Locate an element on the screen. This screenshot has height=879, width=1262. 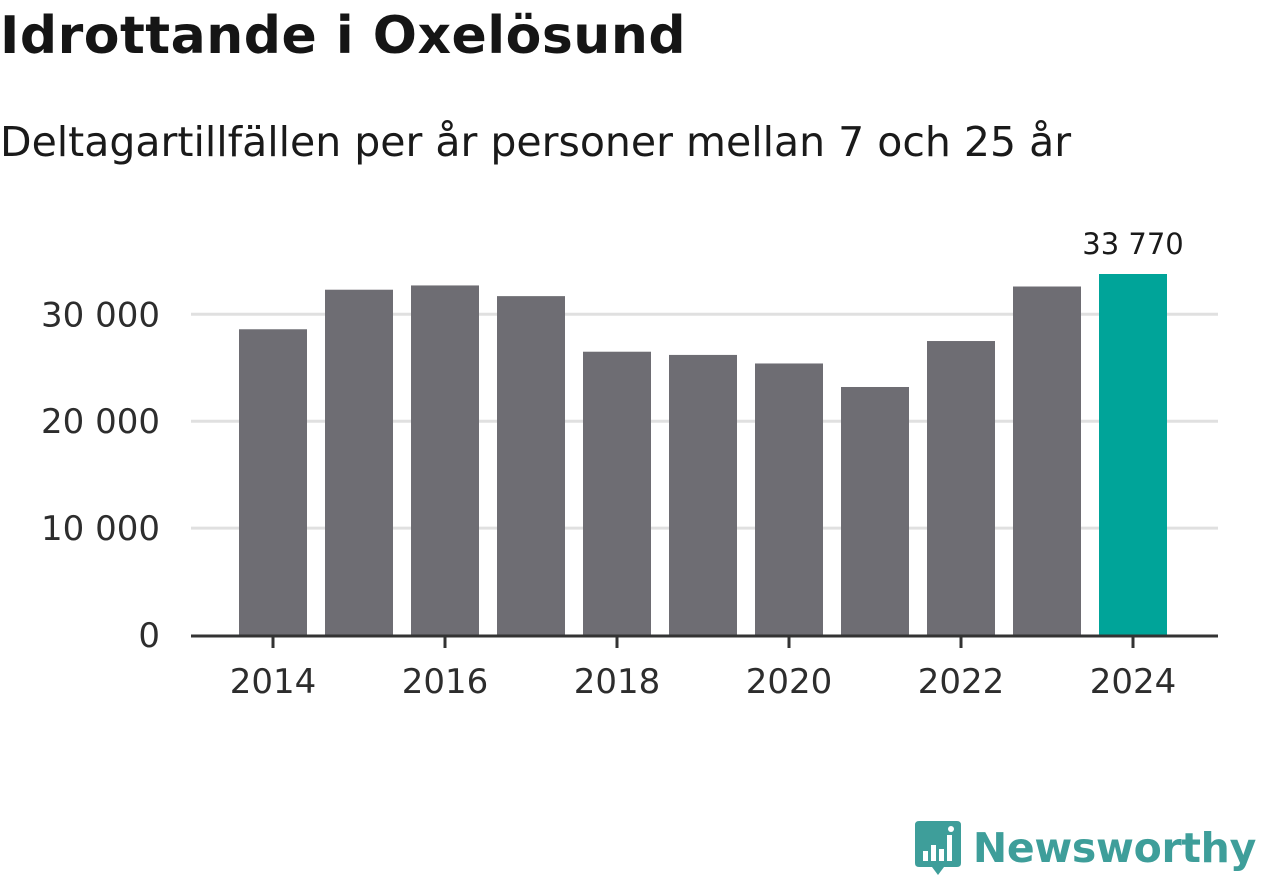
chart-title: Idrottande i Oxelösund is located at coordinates (343, 36).